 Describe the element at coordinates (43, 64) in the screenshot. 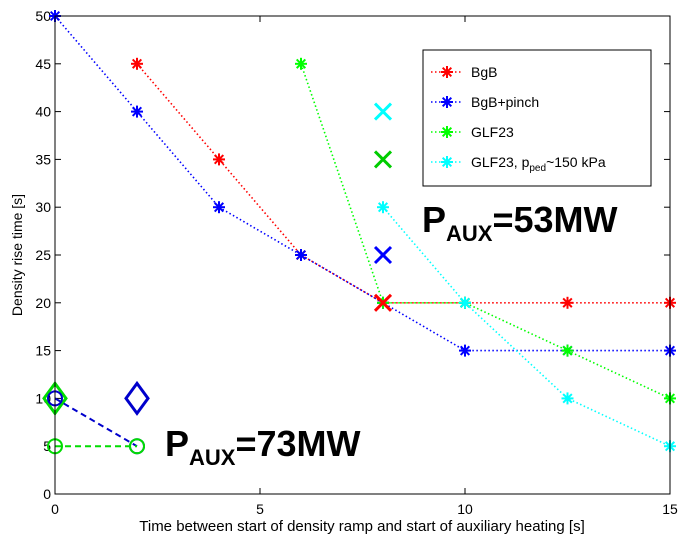

I see `y-tick-label: 45` at that location.